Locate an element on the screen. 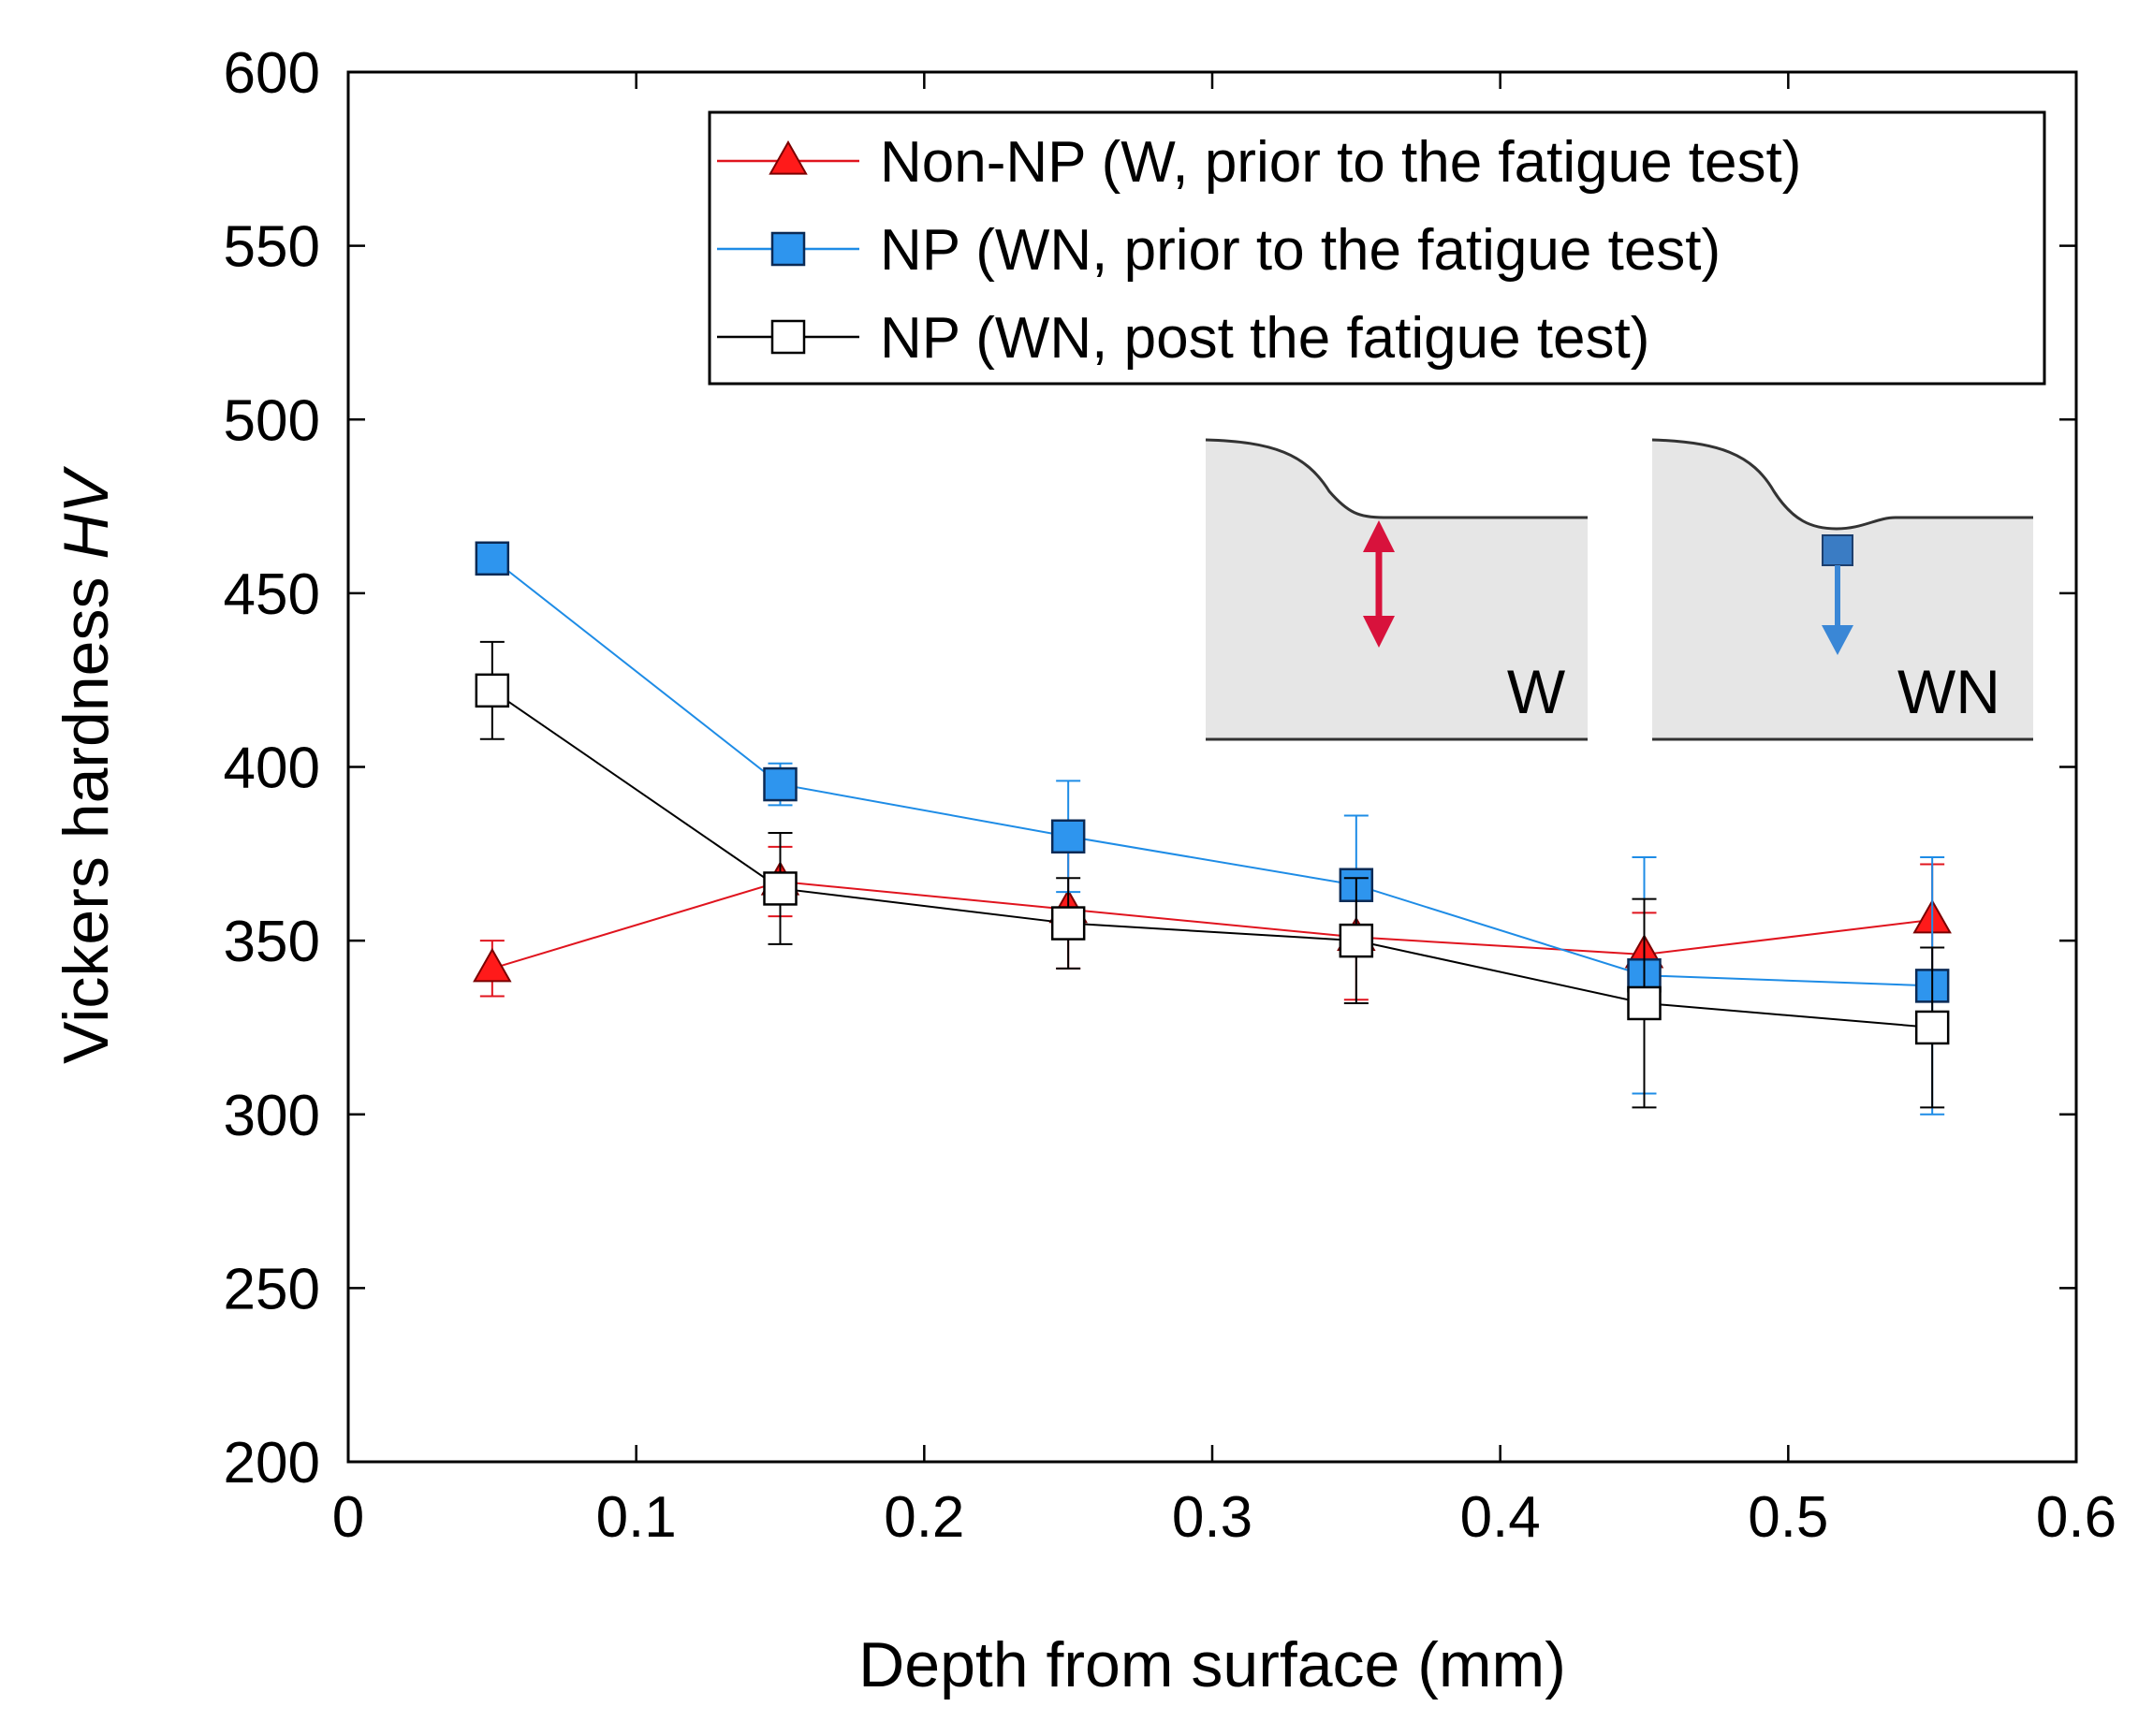 The image size is (2153, 1736). down-arrow-head is located at coordinates (1837, 640).